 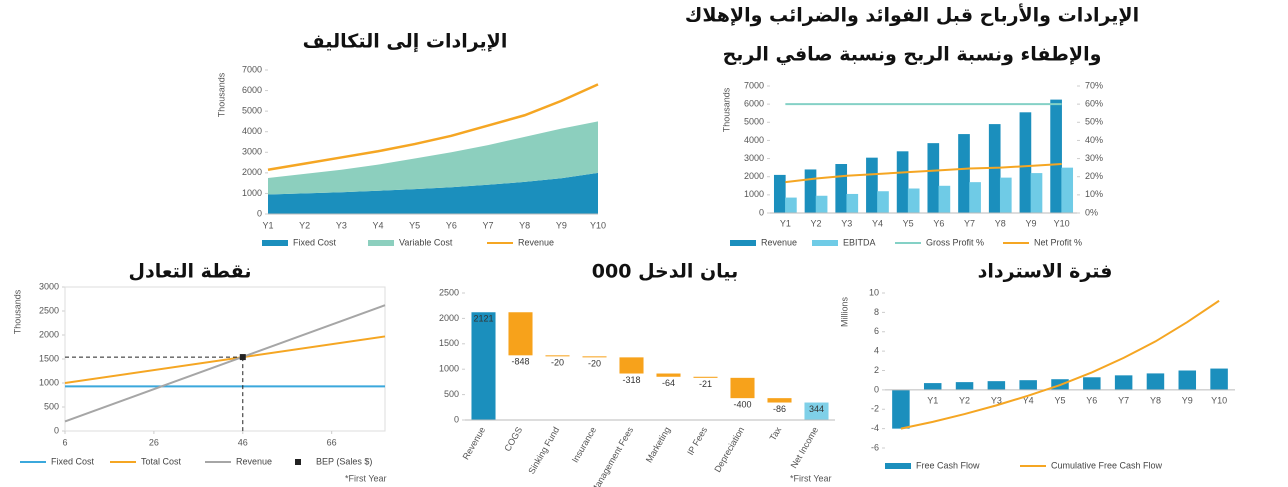 I want to click on y2-tick-label: 20%, so click(x=1094, y=176).